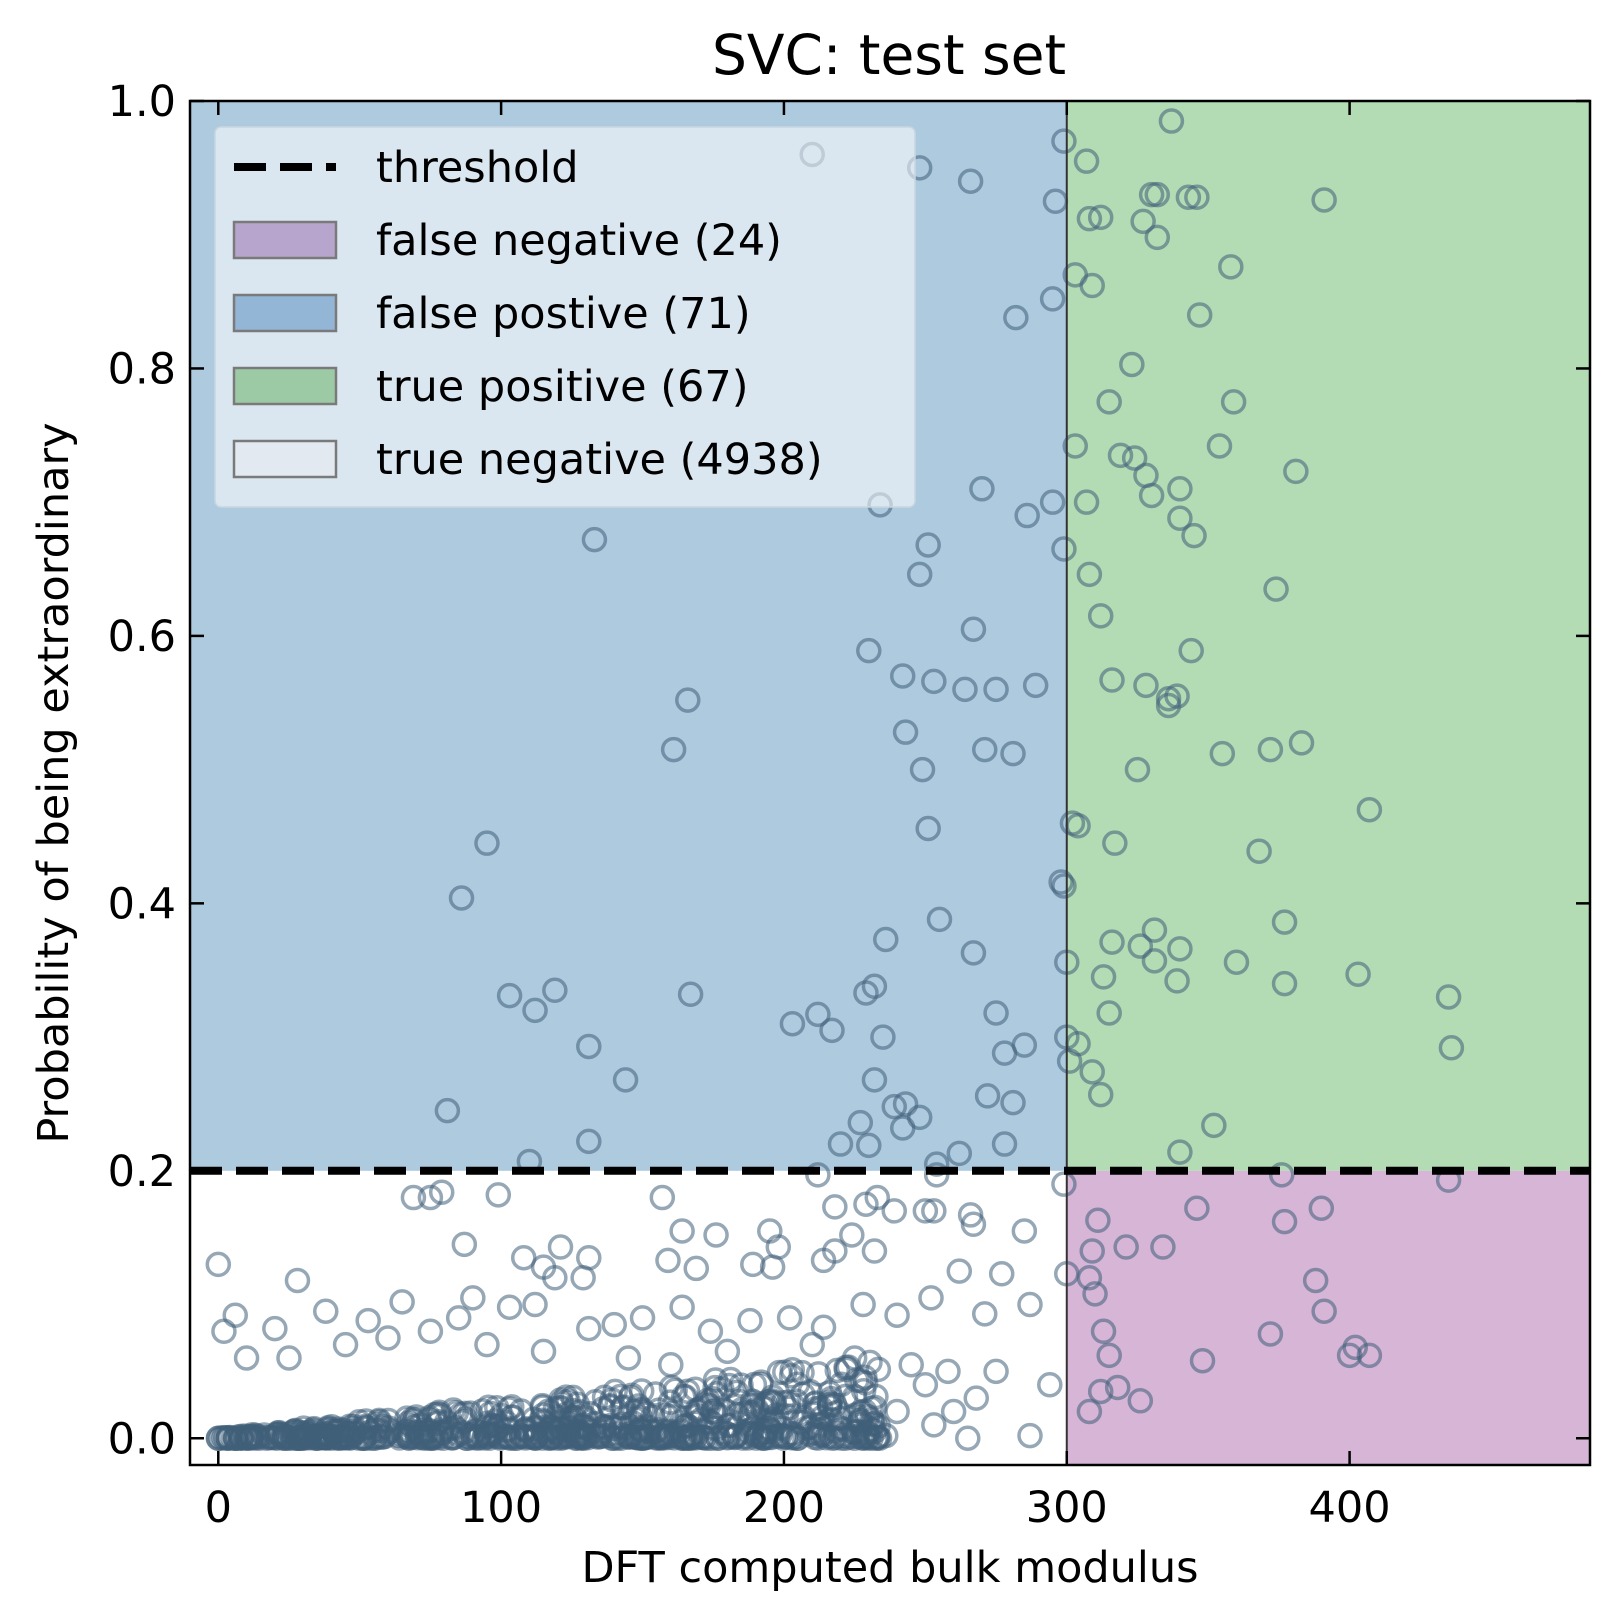  What do you see at coordinates (142, 637) in the screenshot?
I see `y-tick-label: 0.6` at bounding box center [142, 637].